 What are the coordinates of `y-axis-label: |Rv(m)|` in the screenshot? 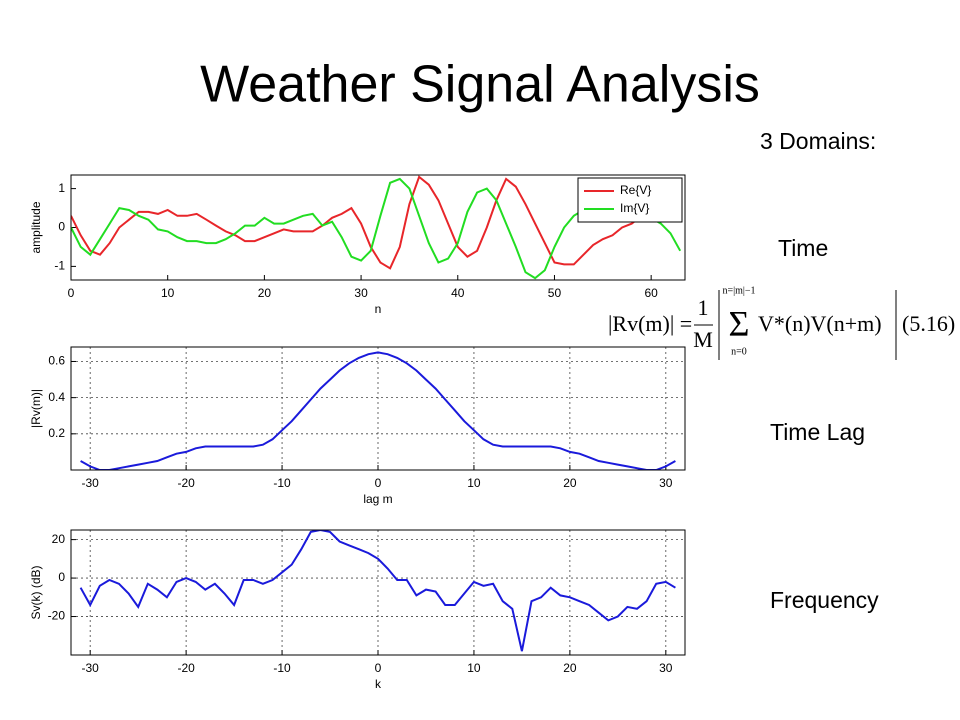 It's located at (36, 408).